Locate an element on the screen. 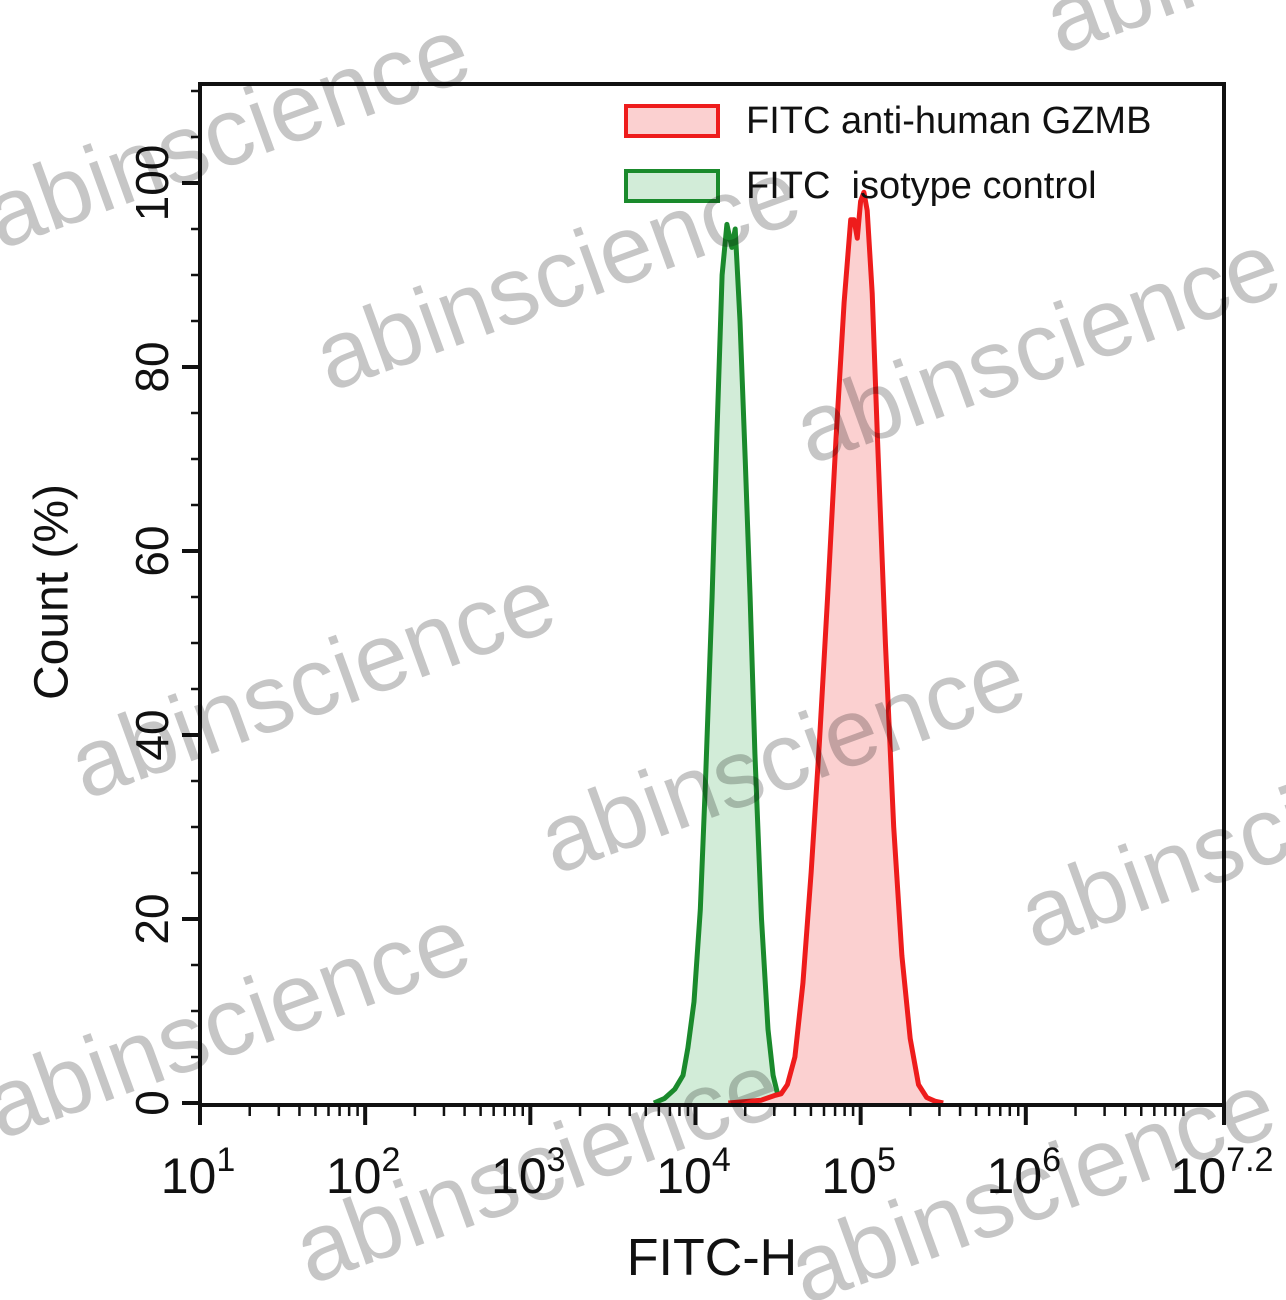 This screenshot has width=1286, height=1300. x-tick-label: 10² is located at coordinates (363, 1172).